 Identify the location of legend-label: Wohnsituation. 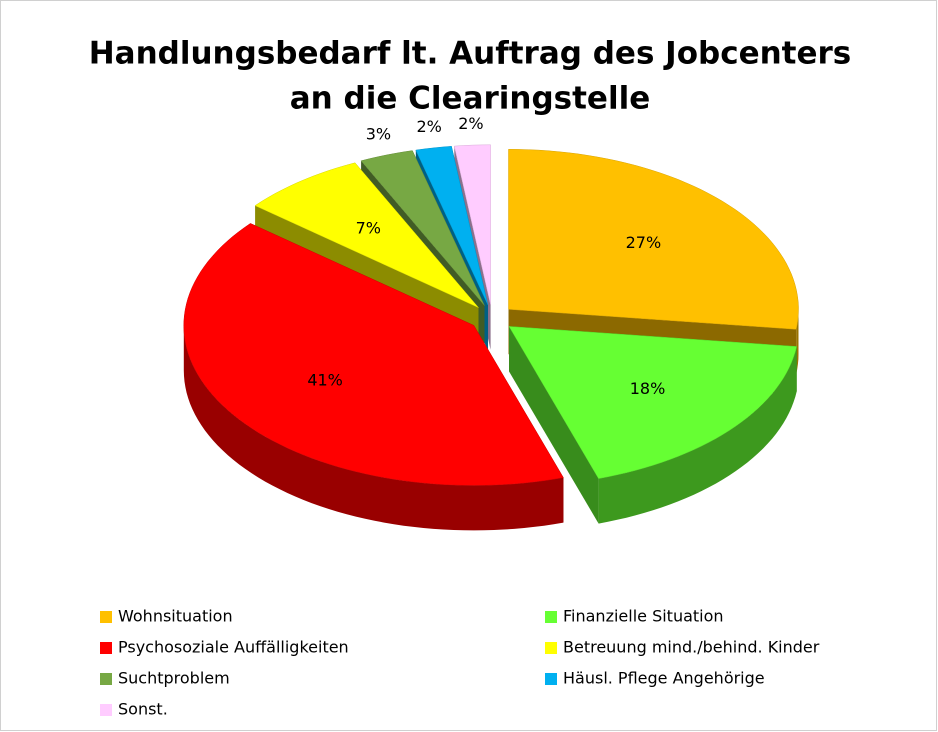
(175, 616).